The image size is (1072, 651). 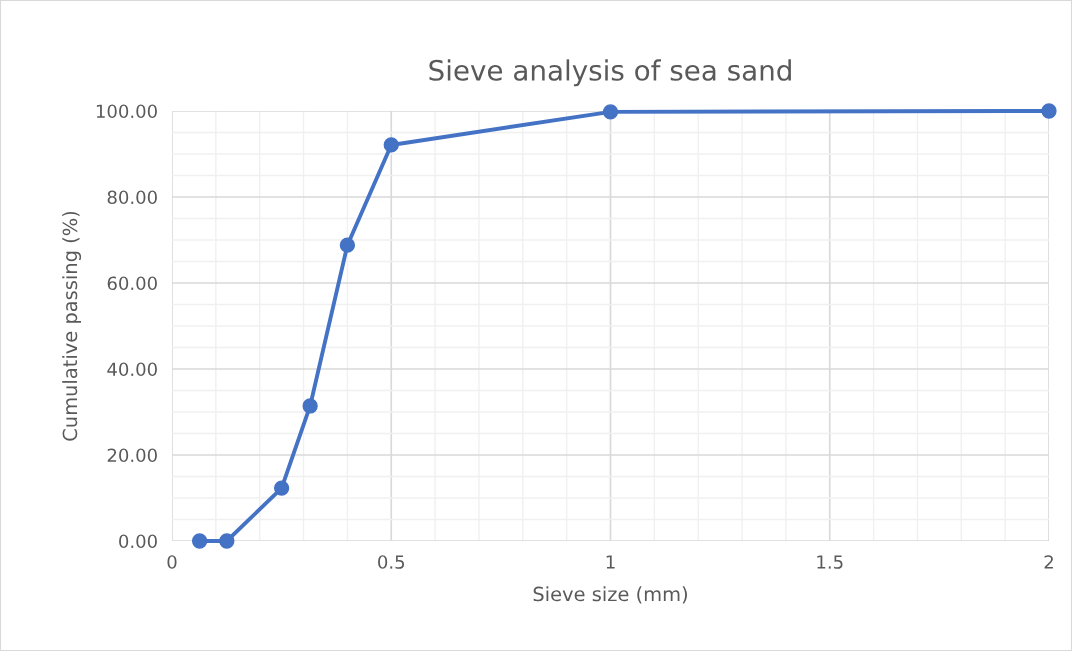 I want to click on y-tick-label: 80.00, so click(x=132, y=197).